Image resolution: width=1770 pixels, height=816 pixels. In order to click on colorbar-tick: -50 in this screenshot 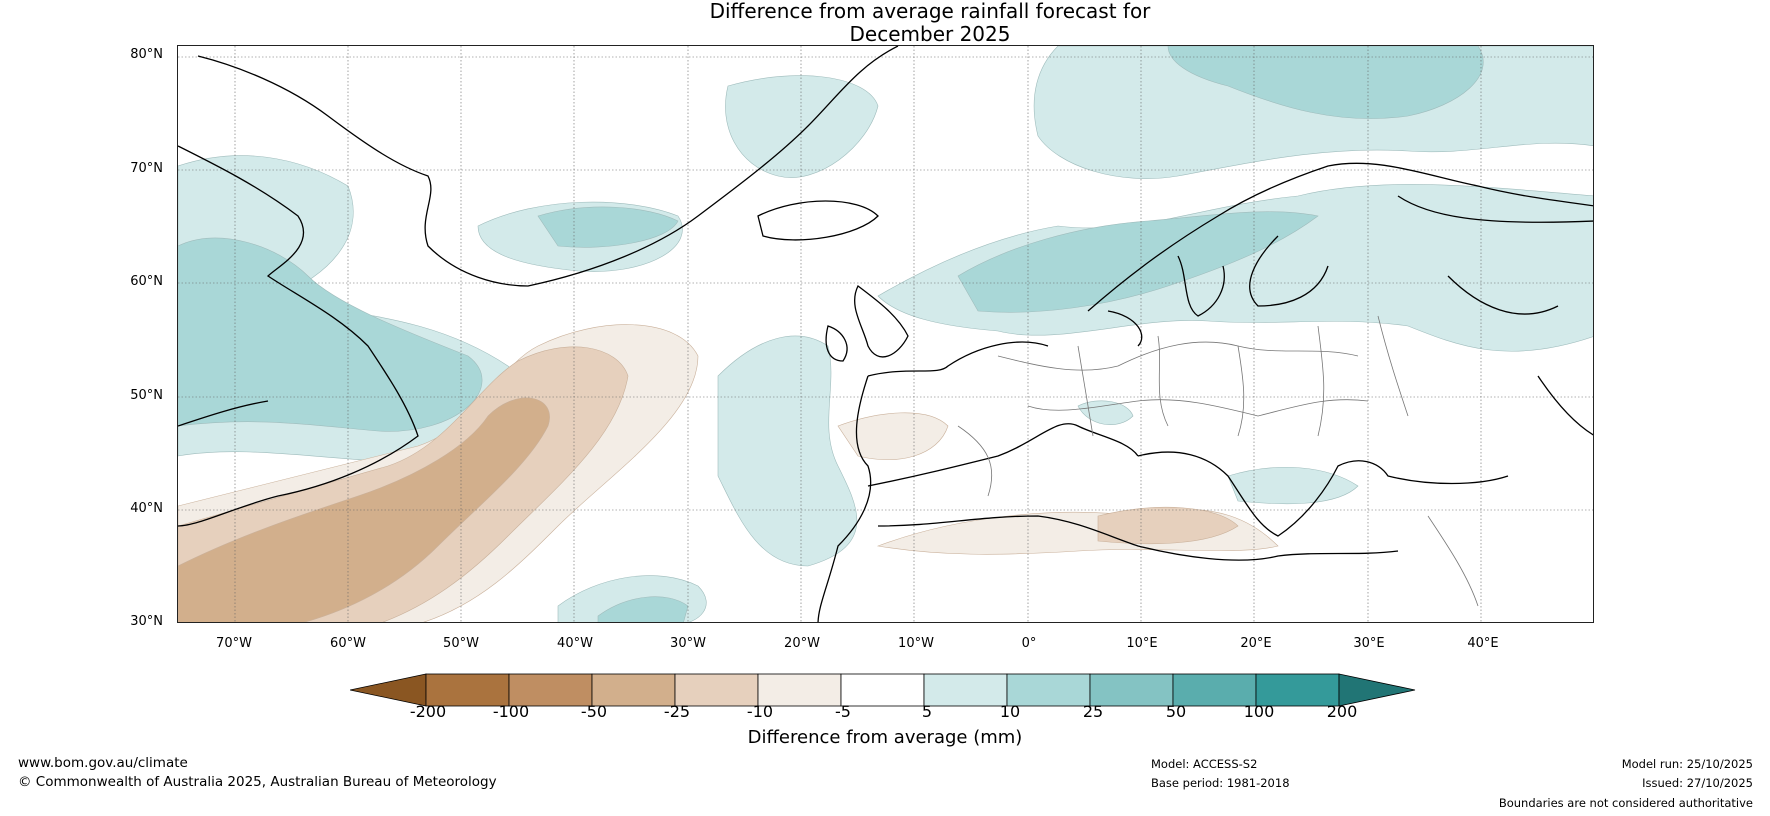, I will do `click(594, 711)`.